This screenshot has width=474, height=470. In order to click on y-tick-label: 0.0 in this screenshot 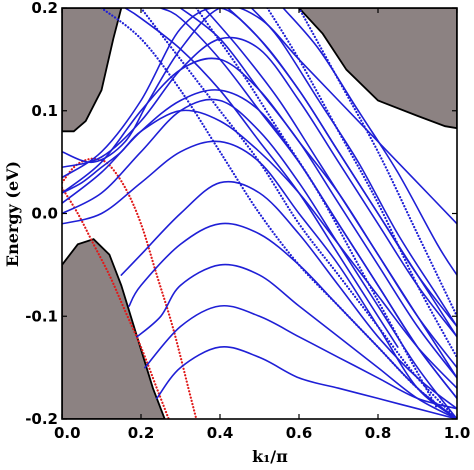, I will do `click(44, 214)`.